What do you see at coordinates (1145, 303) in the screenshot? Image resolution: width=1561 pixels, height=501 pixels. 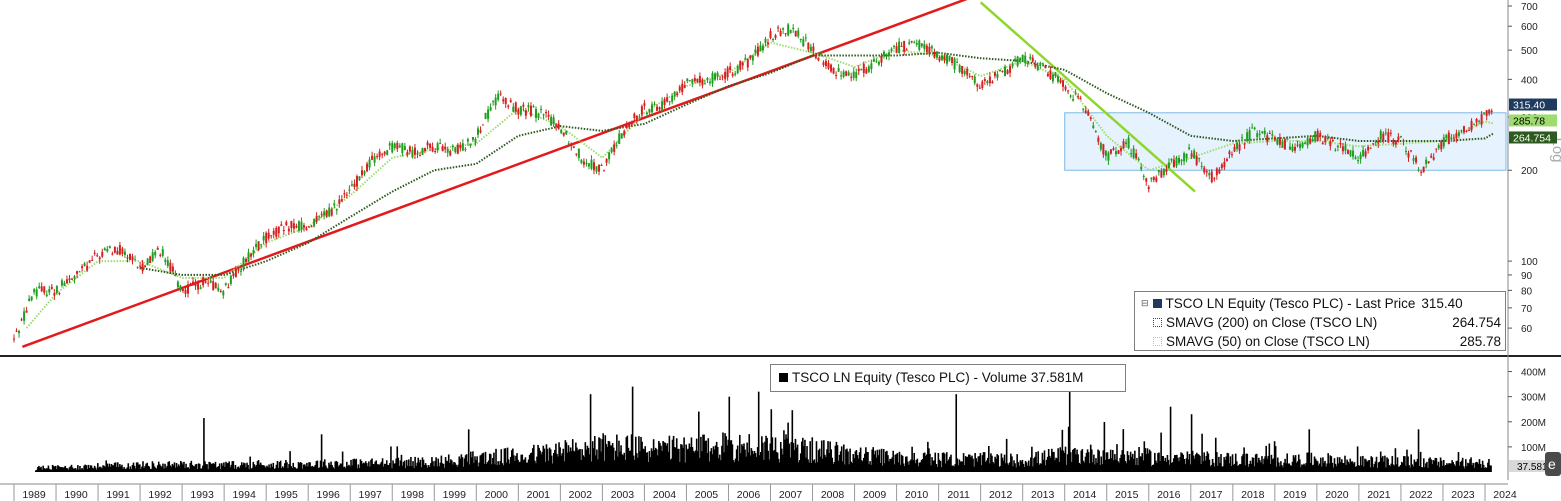 I see `collapse-icon: ⊟` at bounding box center [1145, 303].